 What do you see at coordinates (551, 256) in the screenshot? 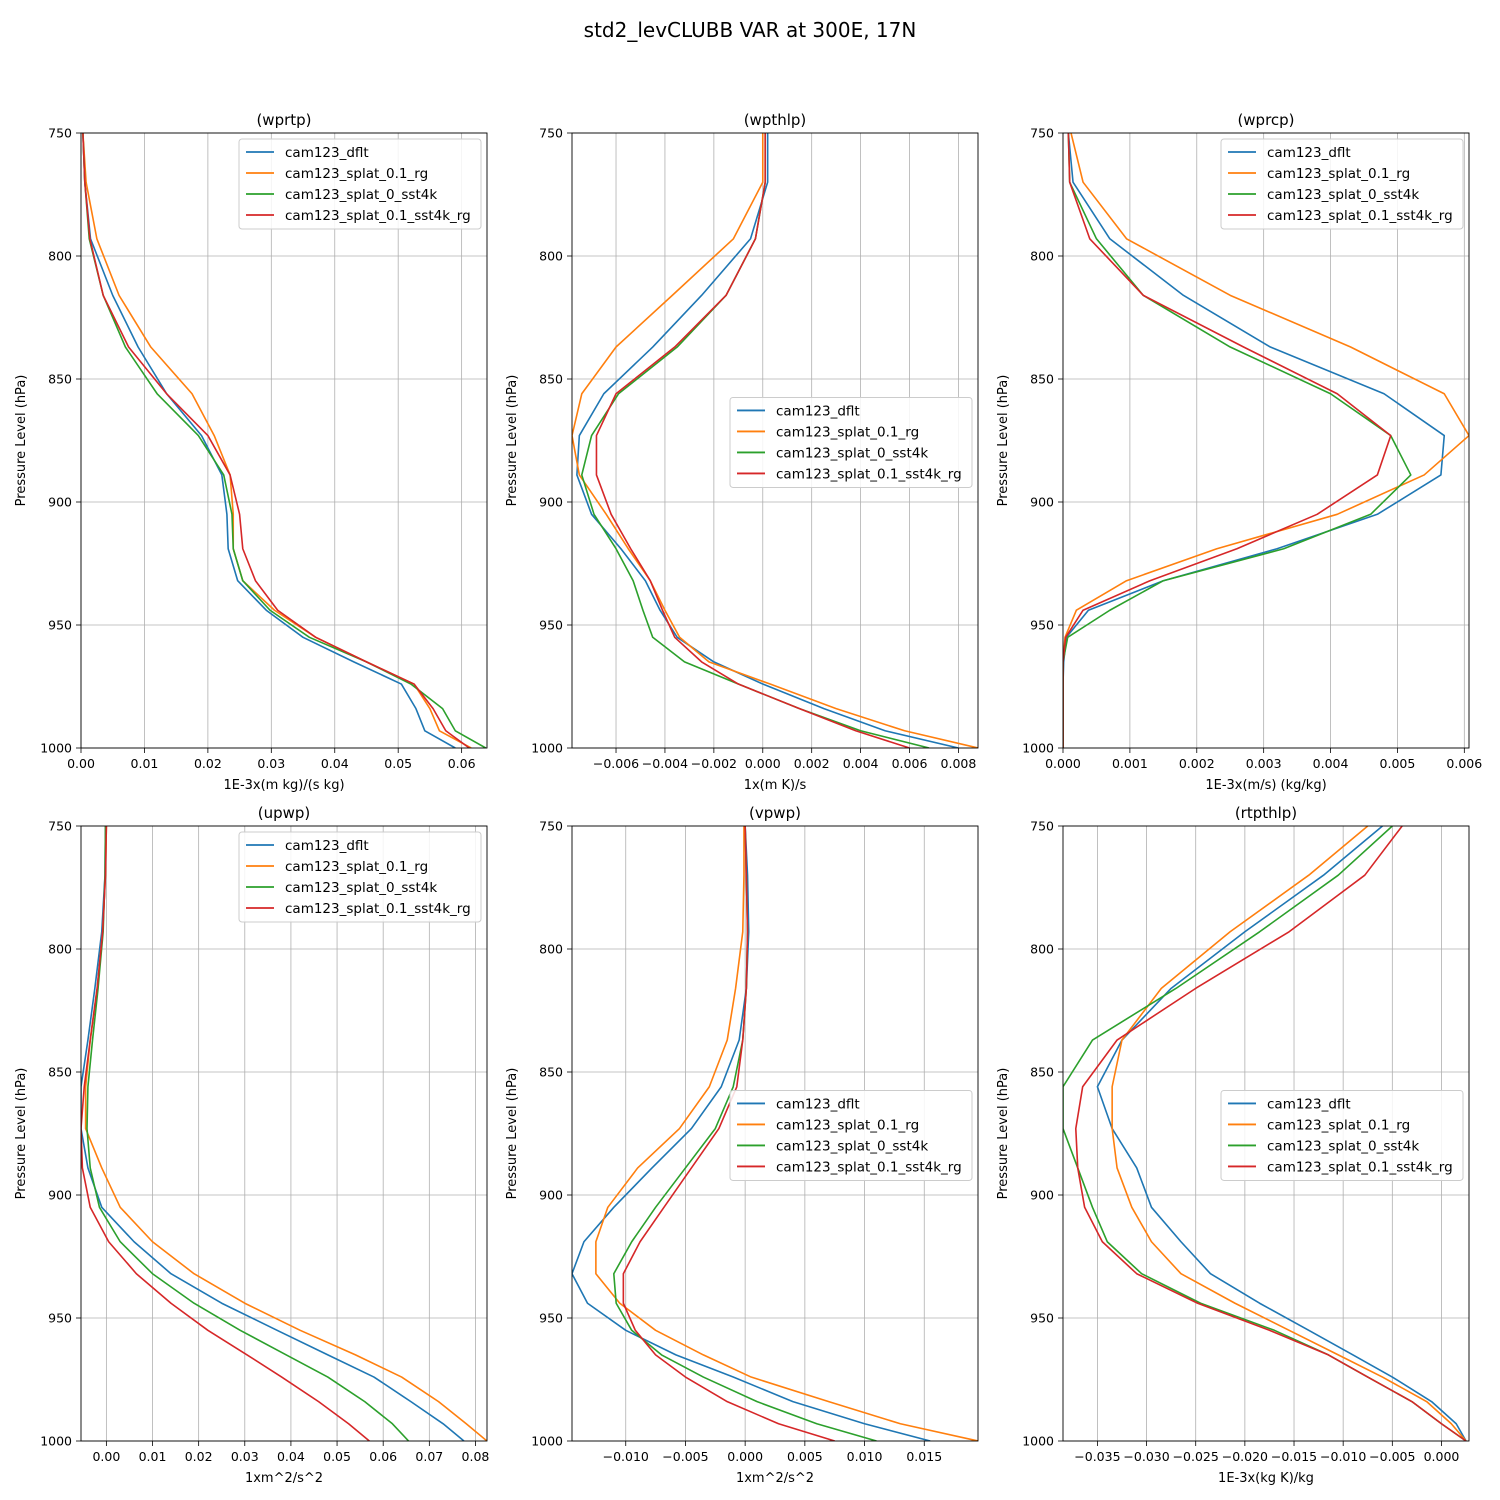
I see `y-tick-label: 800` at bounding box center [551, 256].